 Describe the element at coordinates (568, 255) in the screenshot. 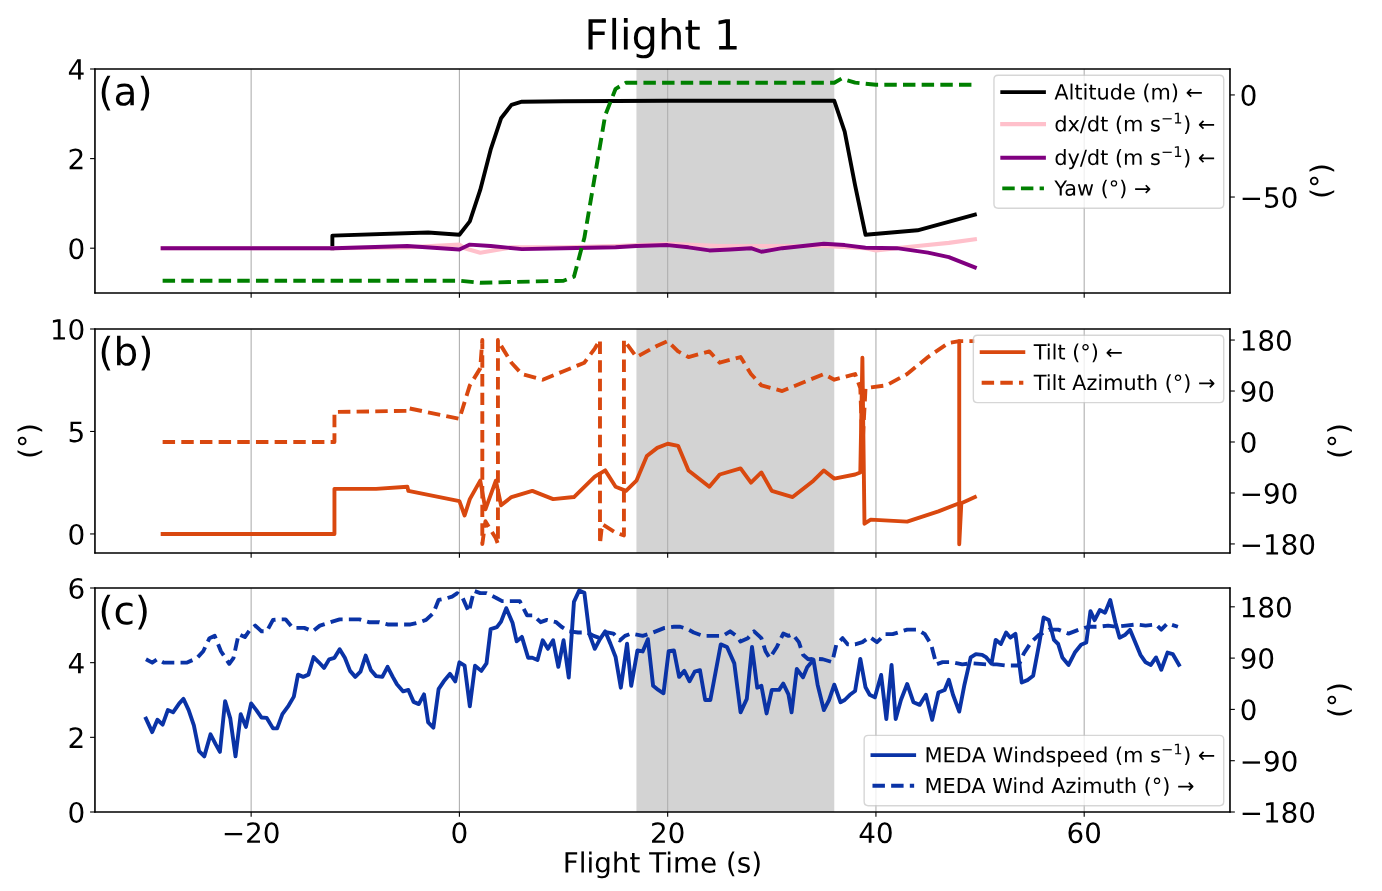

I see `line-series` at that location.